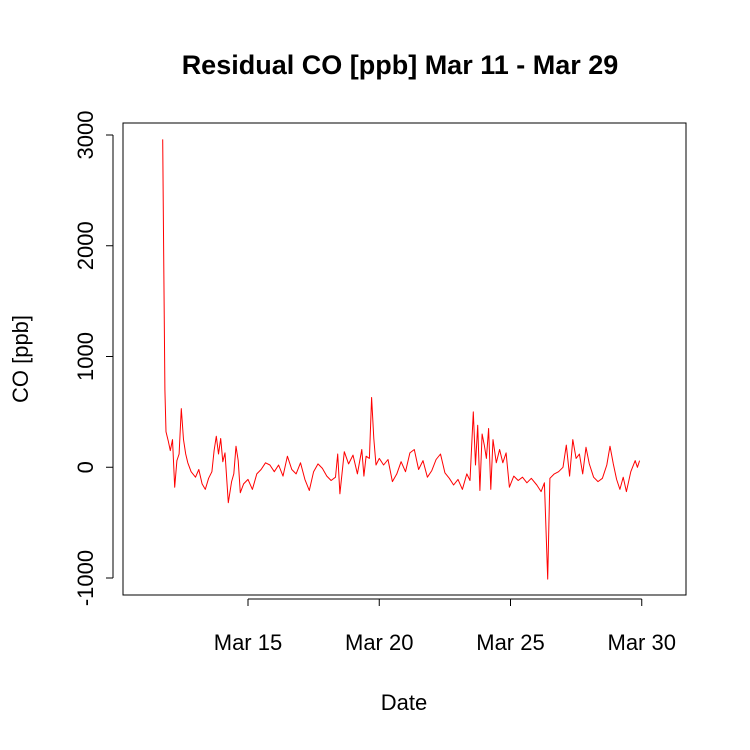 The image size is (750, 750). What do you see at coordinates (379, 642) in the screenshot?
I see `x-tick-label: Mar 20` at bounding box center [379, 642].